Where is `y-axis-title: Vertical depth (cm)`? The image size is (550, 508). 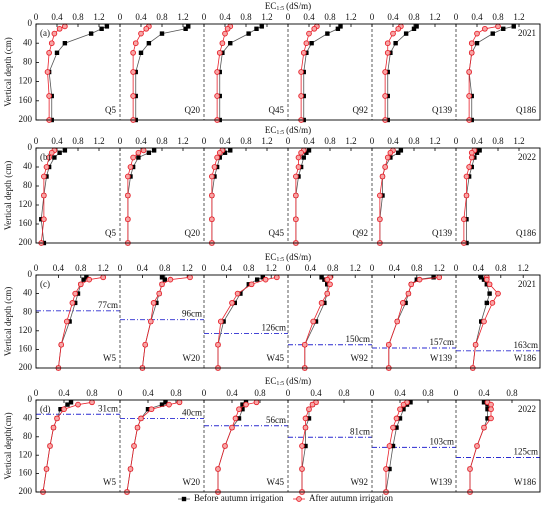 y-axis-title: Vertical depth (cm) is located at coordinates (8, 71).